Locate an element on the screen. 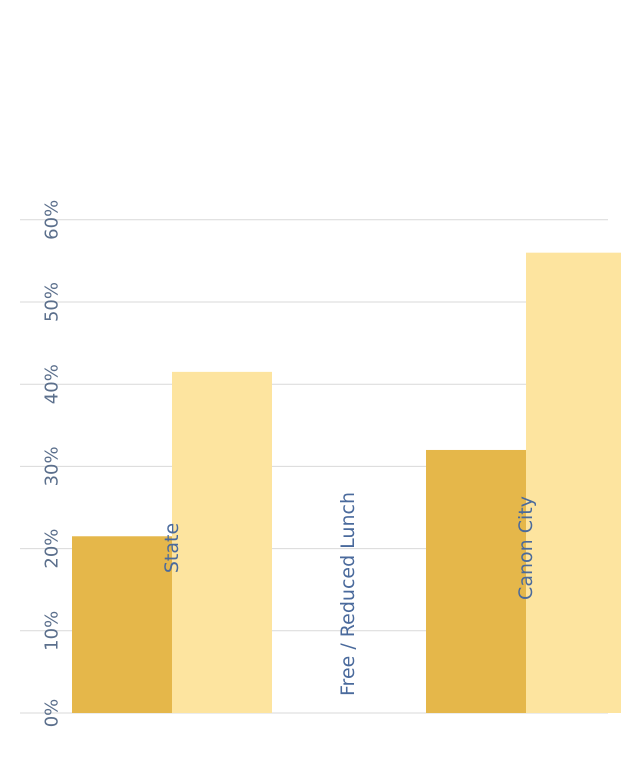 Image resolution: width=621 pixels, height=777 pixels. value-tick-label: 10% is located at coordinates (52, 631).